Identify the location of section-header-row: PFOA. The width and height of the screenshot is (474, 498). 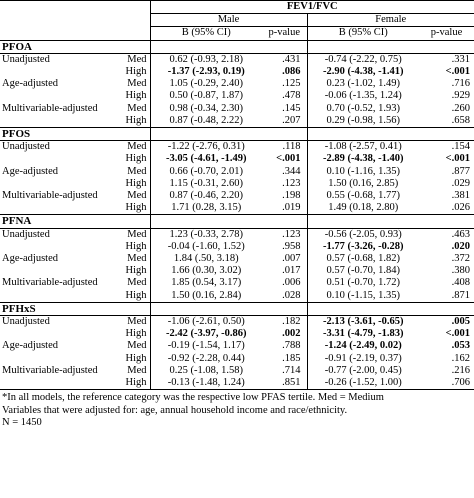
(237, 46).